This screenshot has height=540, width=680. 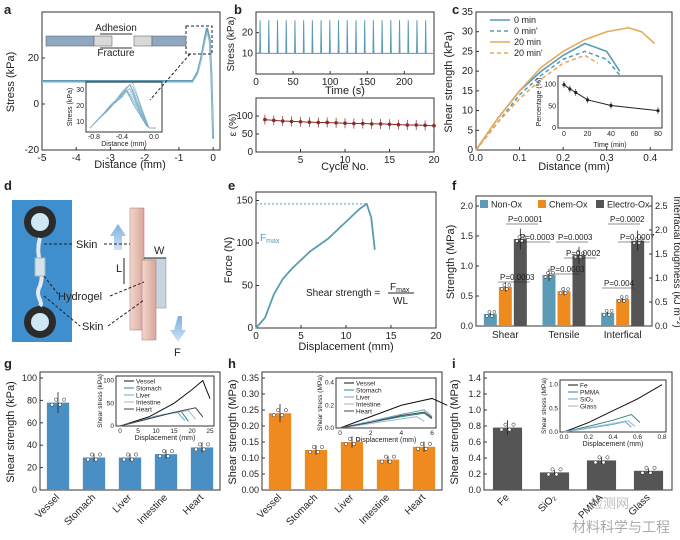 I want to click on panel-a-inset-ytick-2: 30, so click(x=80, y=90).